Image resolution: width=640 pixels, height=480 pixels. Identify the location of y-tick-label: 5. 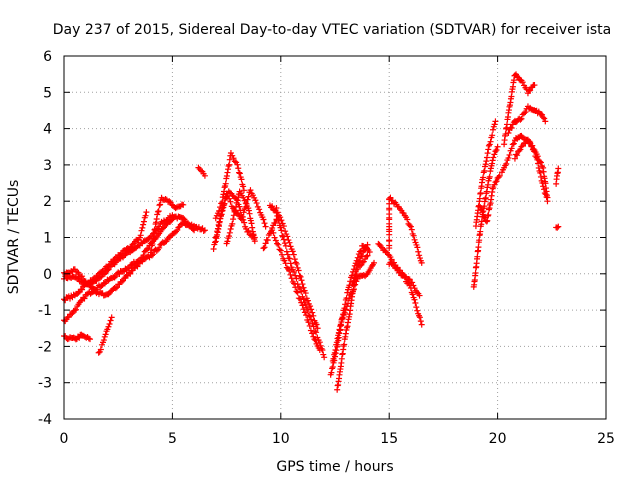
(47, 93).